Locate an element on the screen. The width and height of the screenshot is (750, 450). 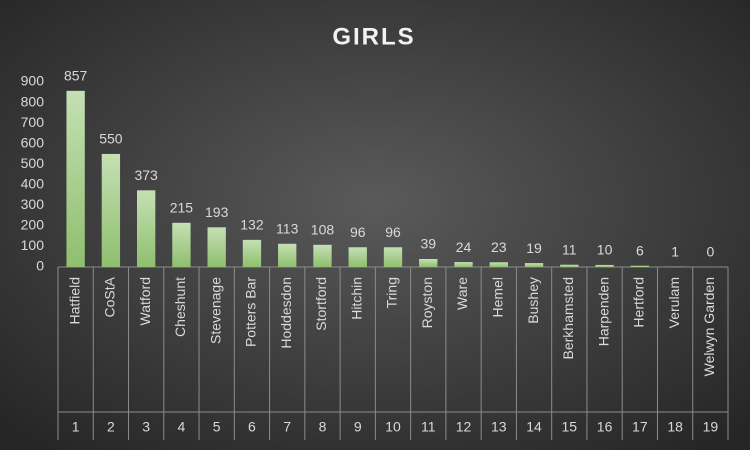
data-label: 11 is located at coordinates (569, 249).